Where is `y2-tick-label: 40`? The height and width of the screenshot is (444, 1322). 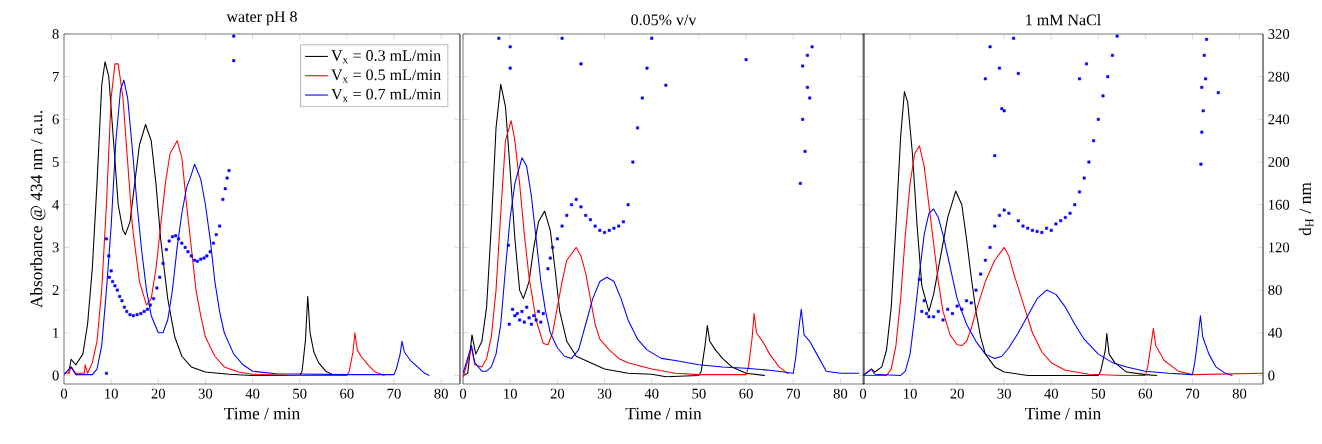 y2-tick-label: 40 is located at coordinates (1275, 332).